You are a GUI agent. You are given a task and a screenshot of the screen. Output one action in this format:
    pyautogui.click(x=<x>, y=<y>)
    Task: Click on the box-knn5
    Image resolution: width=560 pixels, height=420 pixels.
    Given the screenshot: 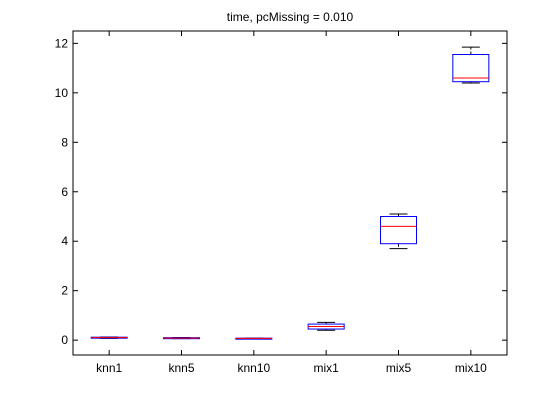 What is the action you would take?
    pyautogui.click(x=182, y=337)
    